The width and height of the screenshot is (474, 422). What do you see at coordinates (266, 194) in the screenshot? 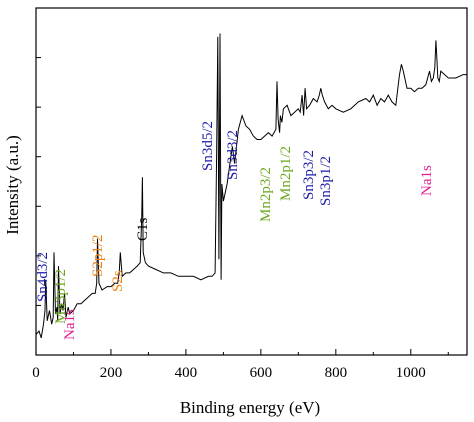
I see `peak-label: Mn2p3/2` at bounding box center [266, 194].